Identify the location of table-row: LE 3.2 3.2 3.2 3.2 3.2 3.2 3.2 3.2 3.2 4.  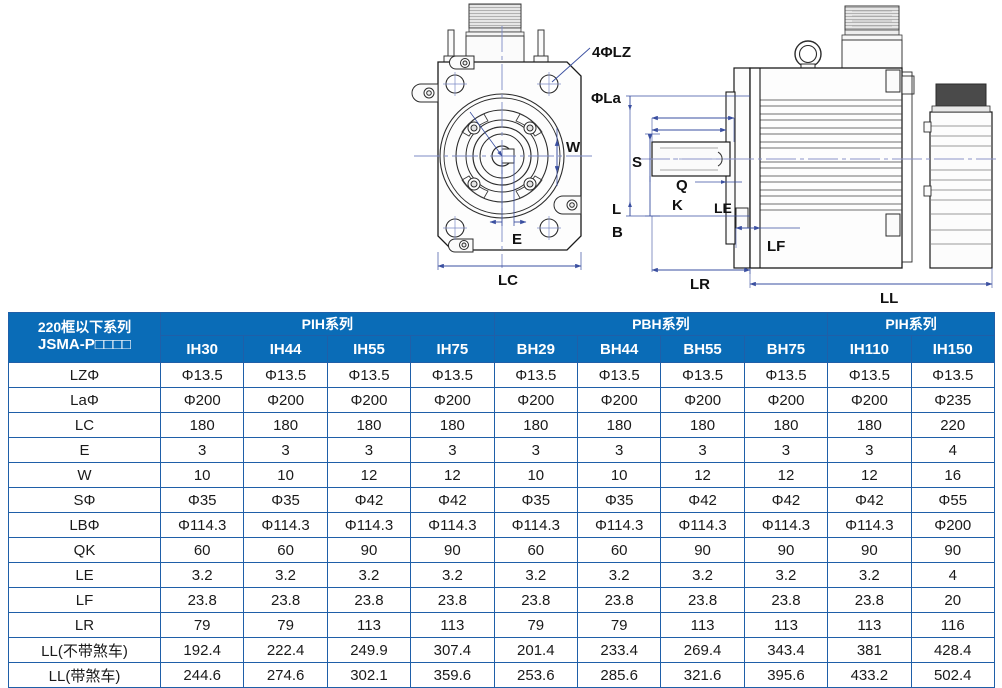
(501, 575).